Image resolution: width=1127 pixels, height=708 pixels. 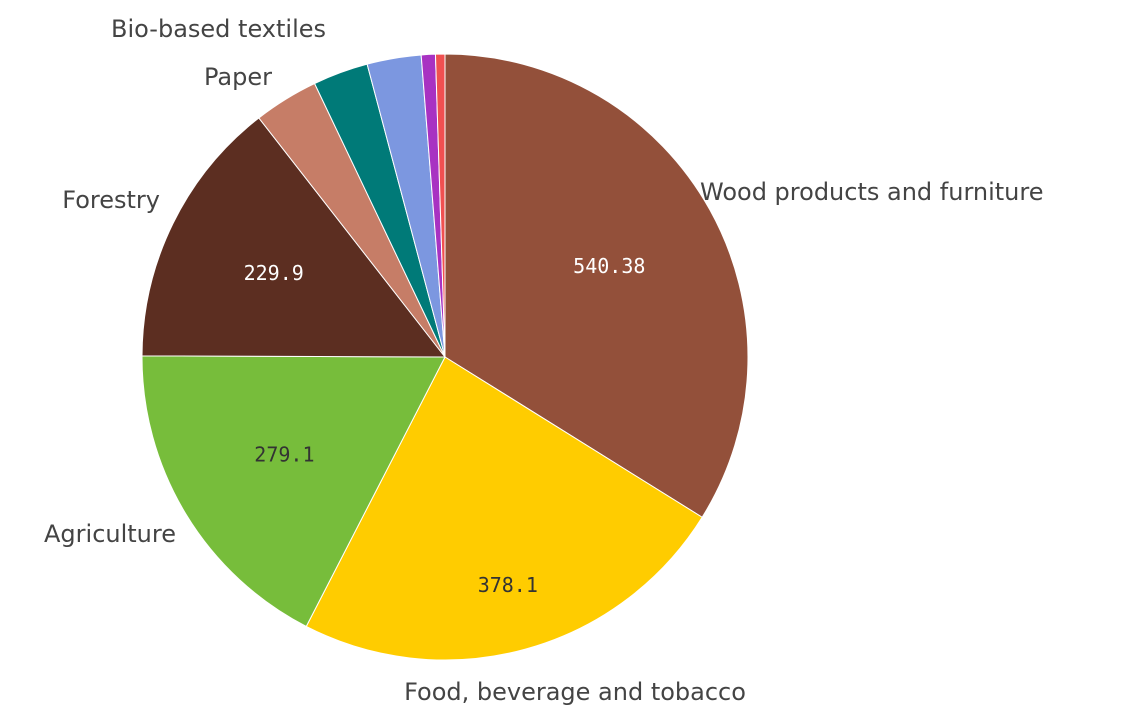 I want to click on slice-value-label-1: 378.1, so click(x=508, y=585).